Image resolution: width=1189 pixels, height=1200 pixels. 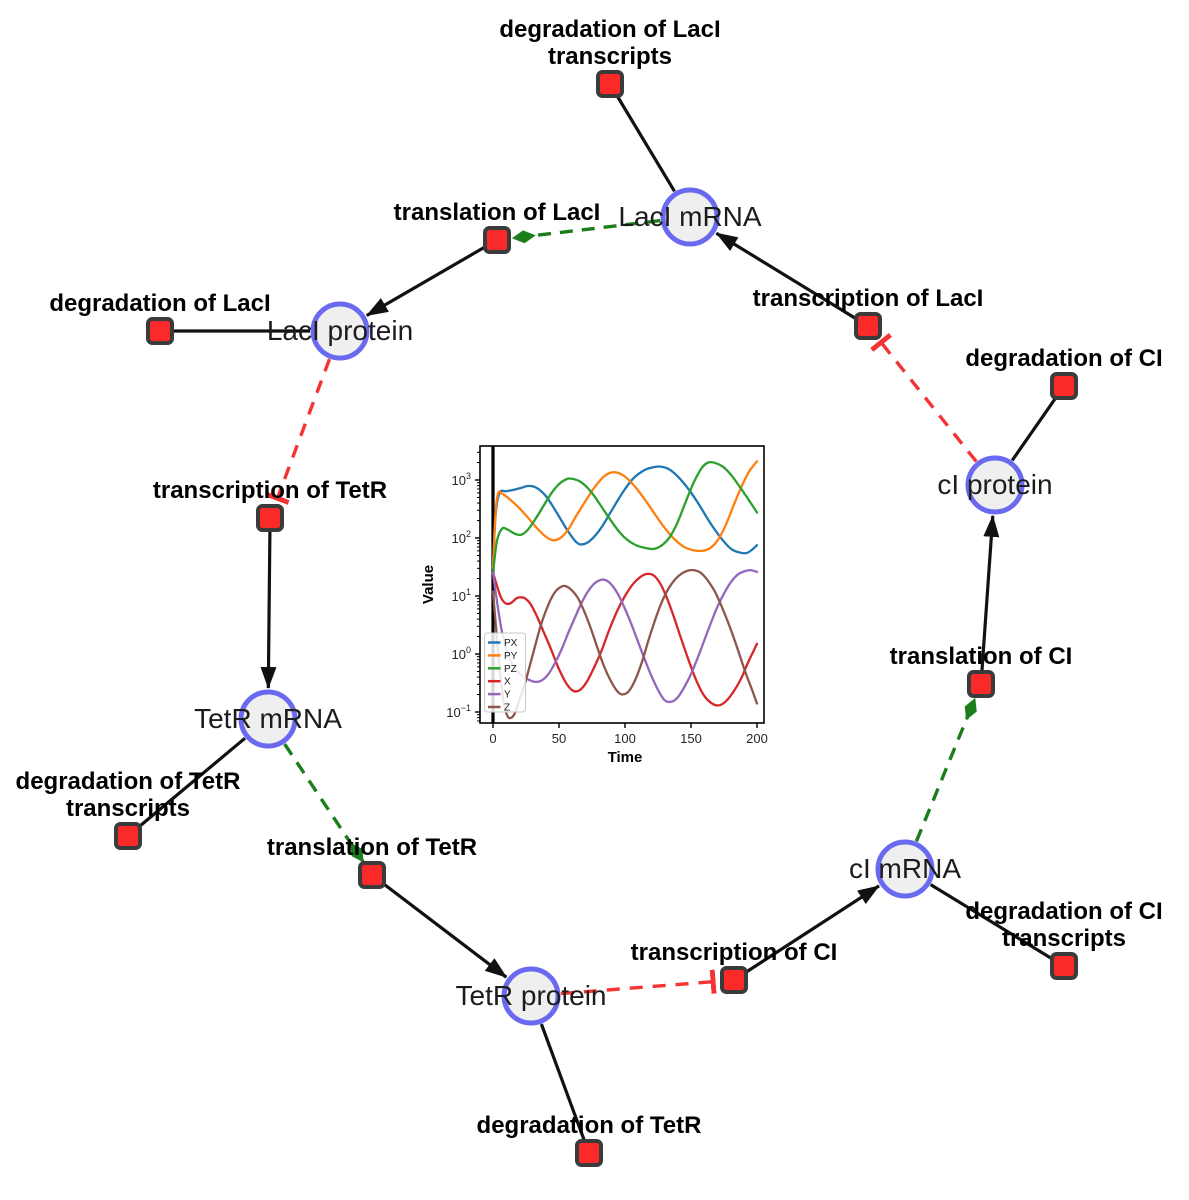 What do you see at coordinates (562, 1082) in the screenshot?
I see `edge-consumption-tetr_protein-deg_tetr` at bounding box center [562, 1082].